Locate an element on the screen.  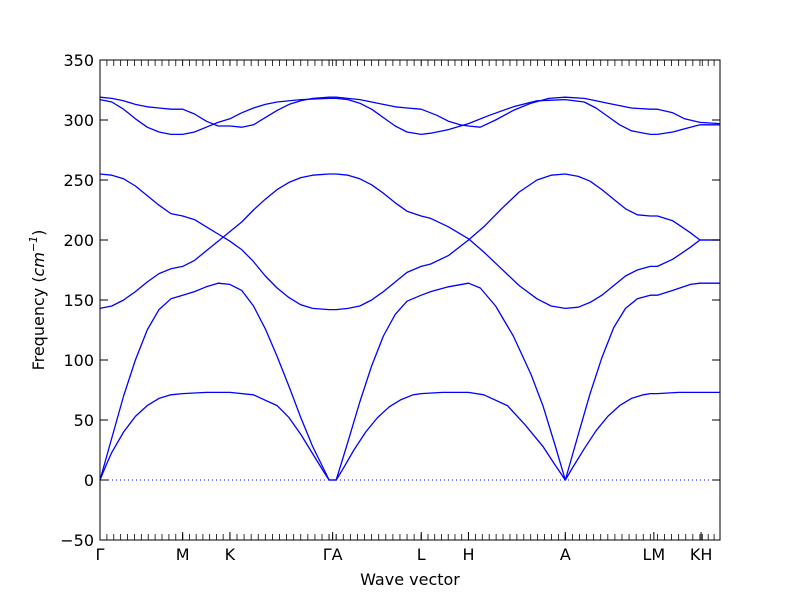
y-tick-label: 0 is located at coordinates (89, 480).